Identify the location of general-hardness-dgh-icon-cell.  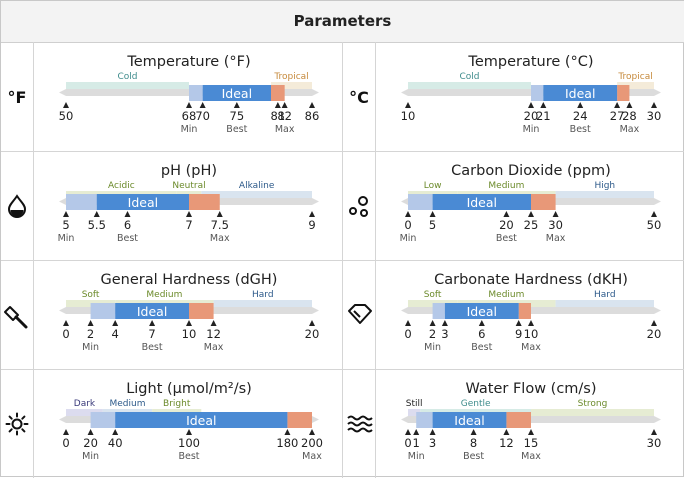
(17, 314).